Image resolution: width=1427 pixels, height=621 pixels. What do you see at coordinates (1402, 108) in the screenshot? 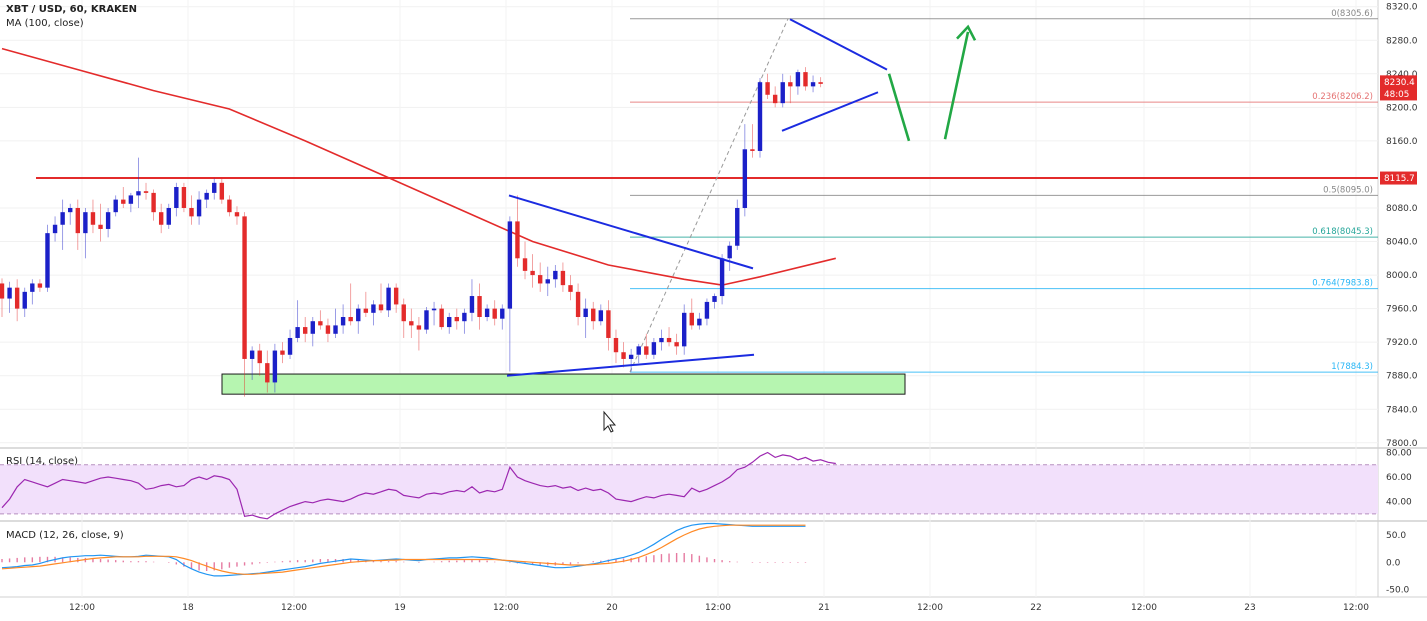
I see `price-tick-label: 8200.0` at bounding box center [1402, 108].